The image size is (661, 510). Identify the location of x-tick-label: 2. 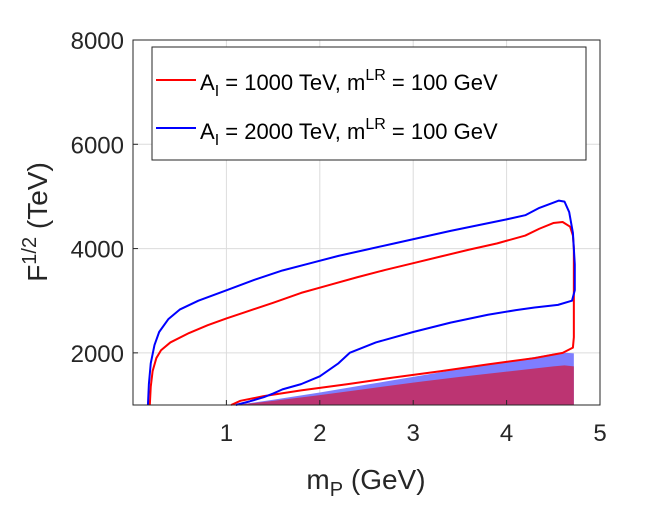
(319, 433).